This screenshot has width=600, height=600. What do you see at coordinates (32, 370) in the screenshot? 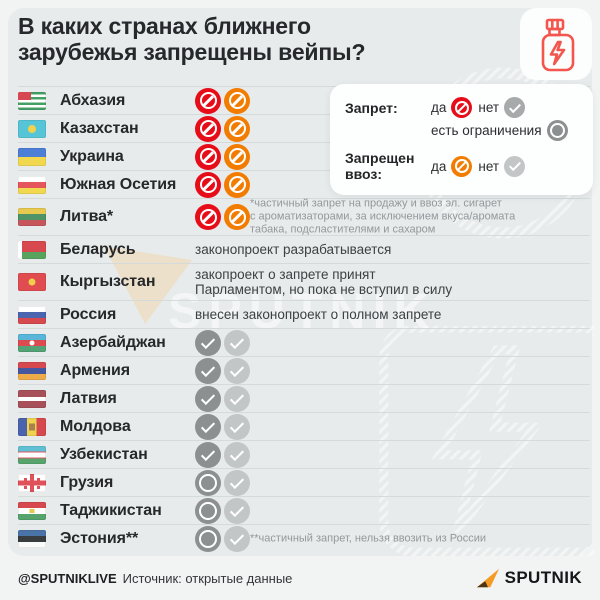
I see `armenia-flag-icon` at bounding box center [32, 370].